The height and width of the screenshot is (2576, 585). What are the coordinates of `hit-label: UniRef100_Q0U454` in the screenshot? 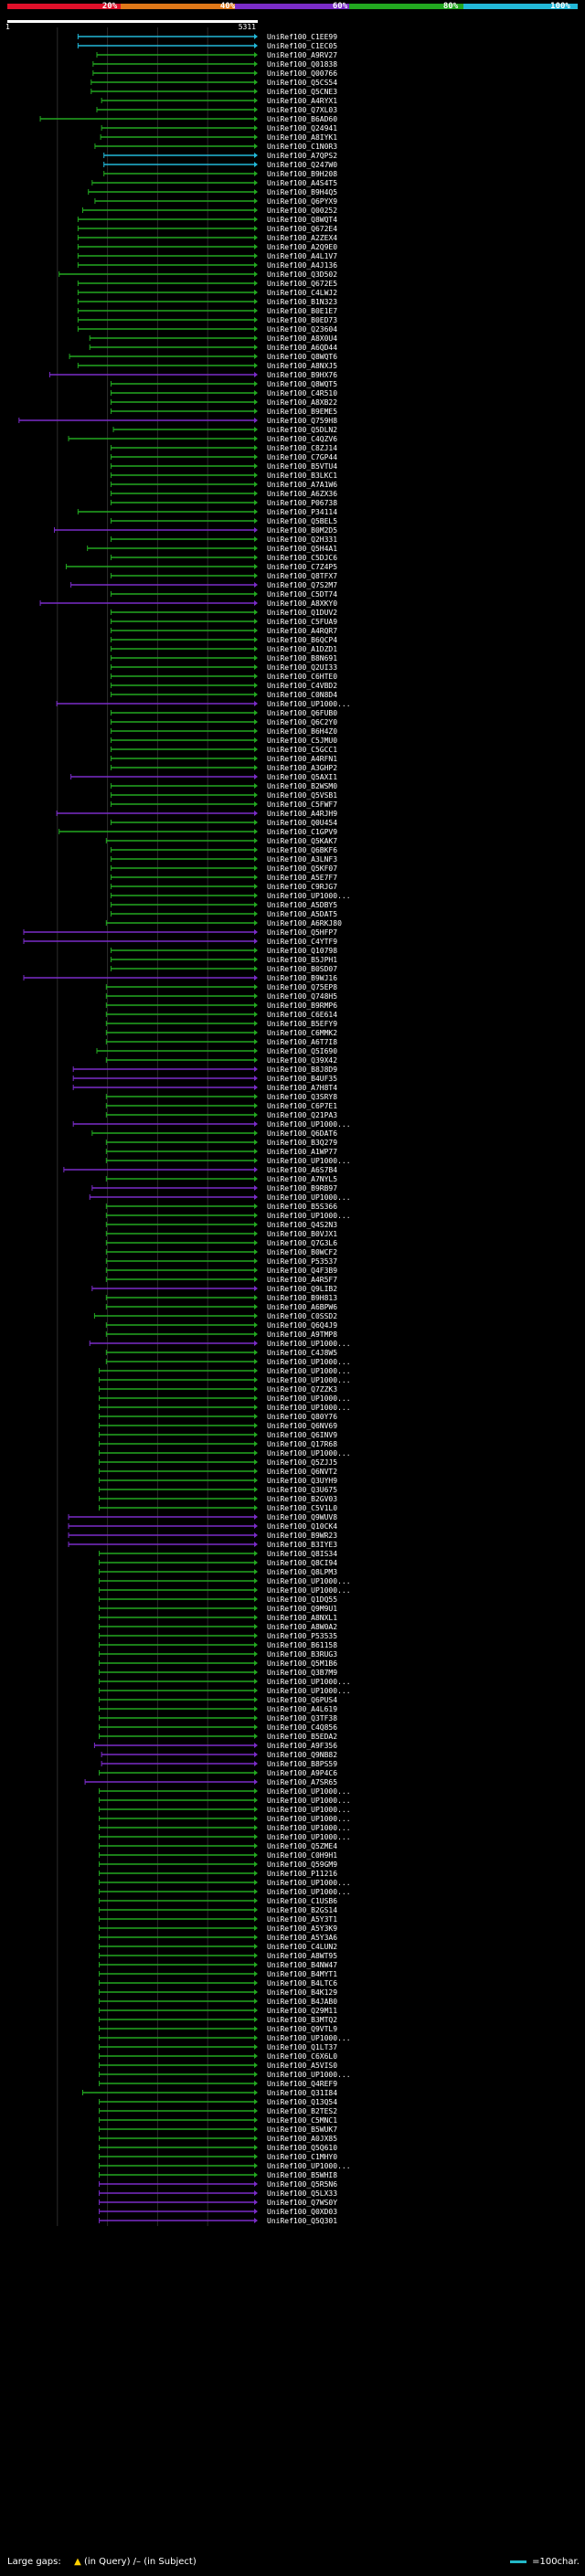 It's located at (302, 823).